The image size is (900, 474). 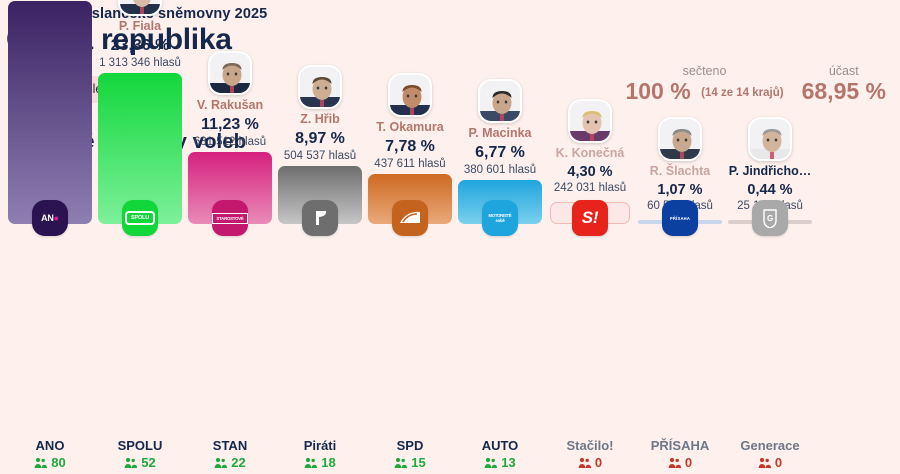 What do you see at coordinates (230, 194) in the screenshot?
I see `party-bar: STAROSTOVÉ` at bounding box center [230, 194].